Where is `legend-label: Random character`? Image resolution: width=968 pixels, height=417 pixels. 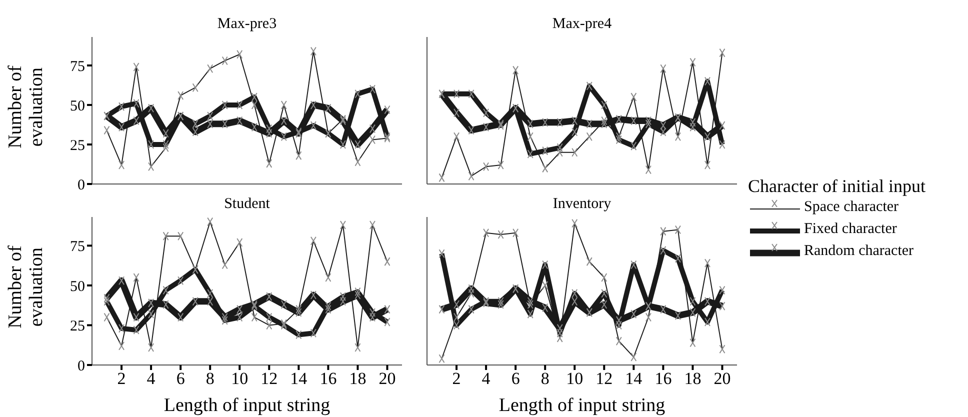
legend-label: Random character is located at coordinates (859, 251).